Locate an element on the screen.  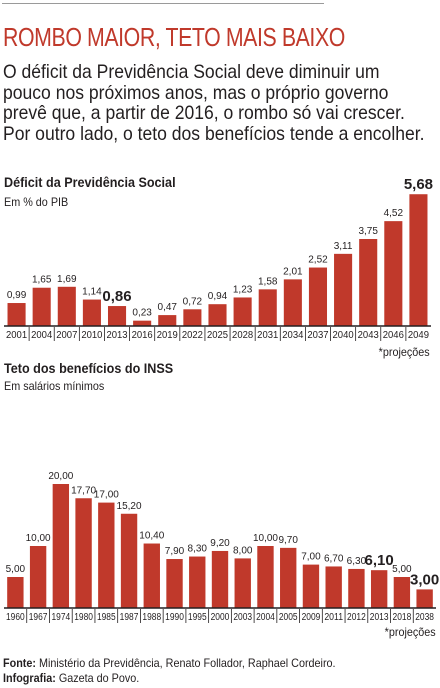
bar-value-label: 0,94 is located at coordinates (218, 296).